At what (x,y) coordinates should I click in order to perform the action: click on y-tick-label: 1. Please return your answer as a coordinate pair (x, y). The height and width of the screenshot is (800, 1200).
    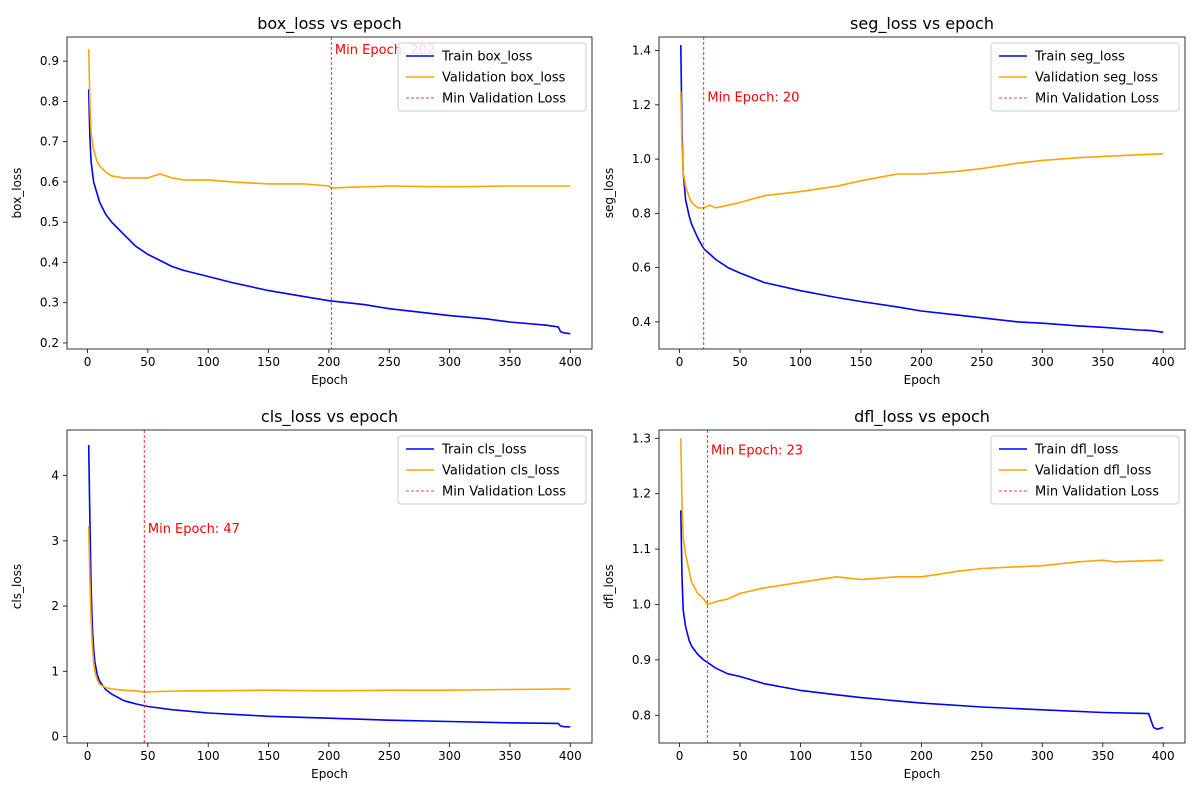
    Looking at the image, I should click on (55, 671).